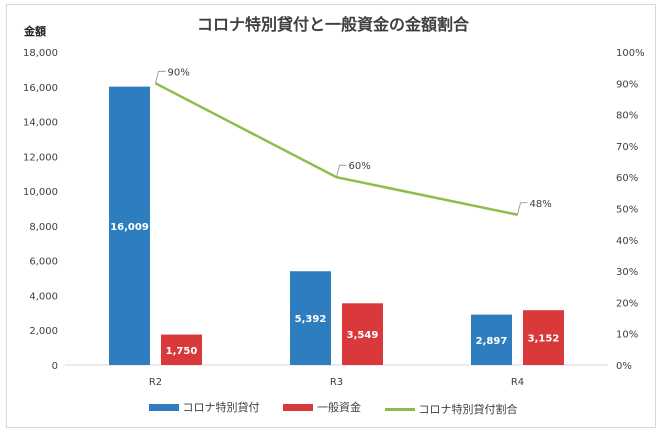  I want to click on x-tick-label: R2, so click(155, 382).